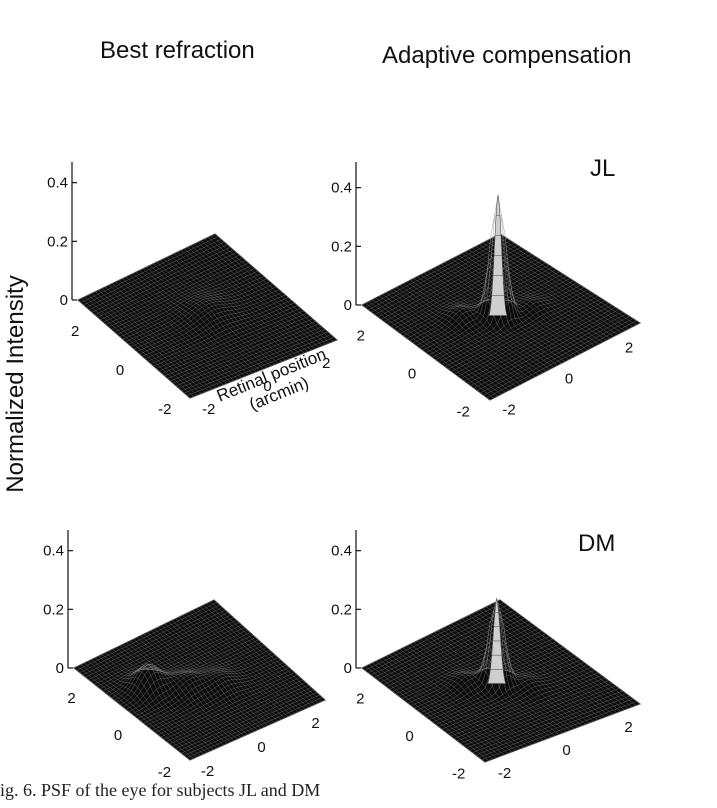 This screenshot has width=717, height=808. I want to click on subject-label-dm: DM, so click(597, 543).